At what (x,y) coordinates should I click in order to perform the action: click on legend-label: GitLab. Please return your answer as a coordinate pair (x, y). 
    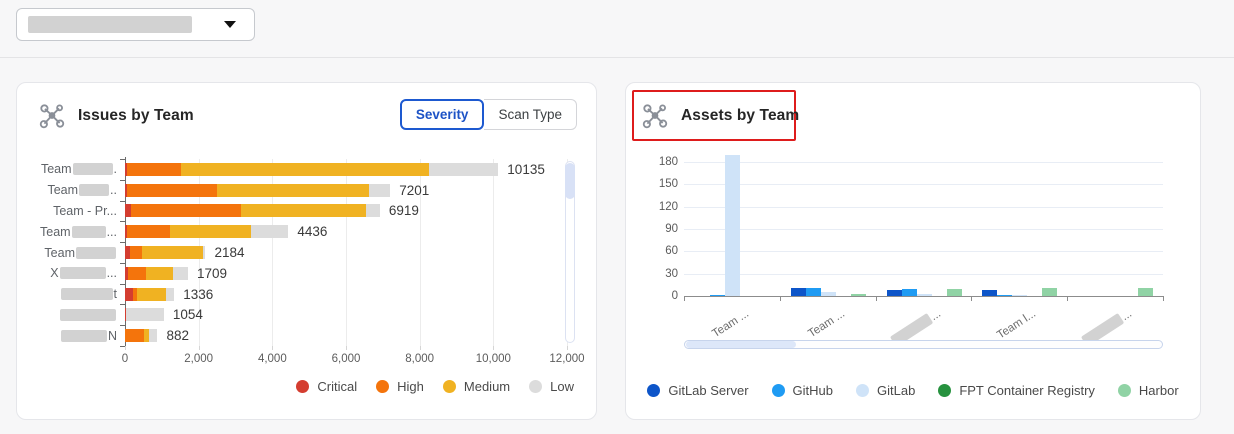
    Looking at the image, I should click on (896, 390).